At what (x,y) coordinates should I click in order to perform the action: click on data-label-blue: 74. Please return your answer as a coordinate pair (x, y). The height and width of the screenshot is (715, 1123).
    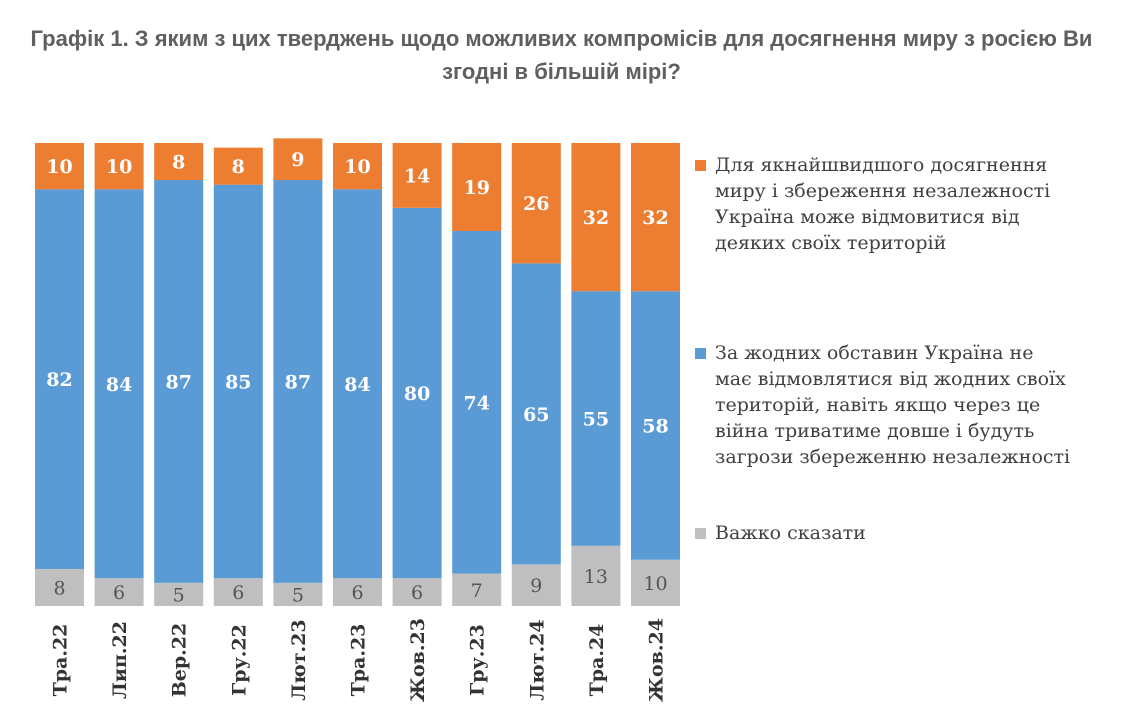
    Looking at the image, I should click on (476, 403).